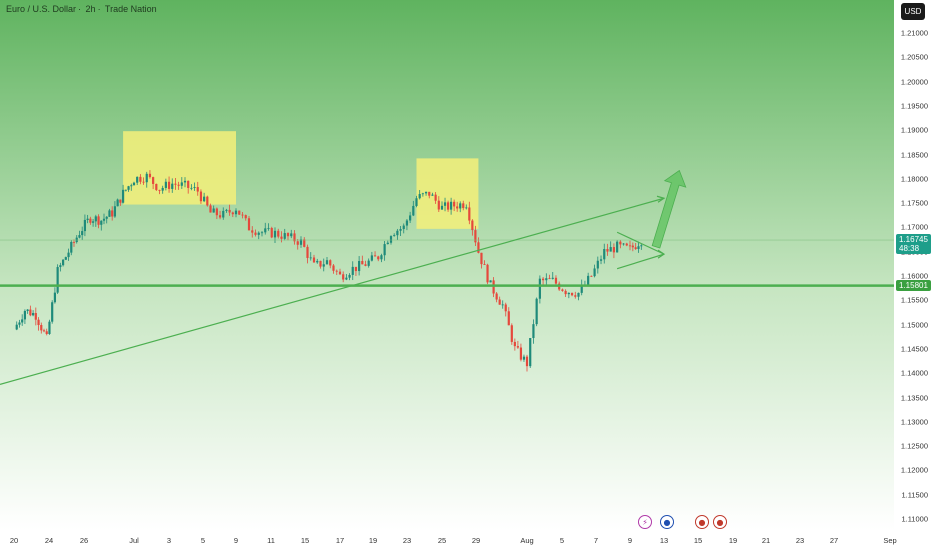 The width and height of the screenshot is (932, 555). What do you see at coordinates (667, 522) in the screenshot?
I see `eu-flag-icon: ●` at bounding box center [667, 522].